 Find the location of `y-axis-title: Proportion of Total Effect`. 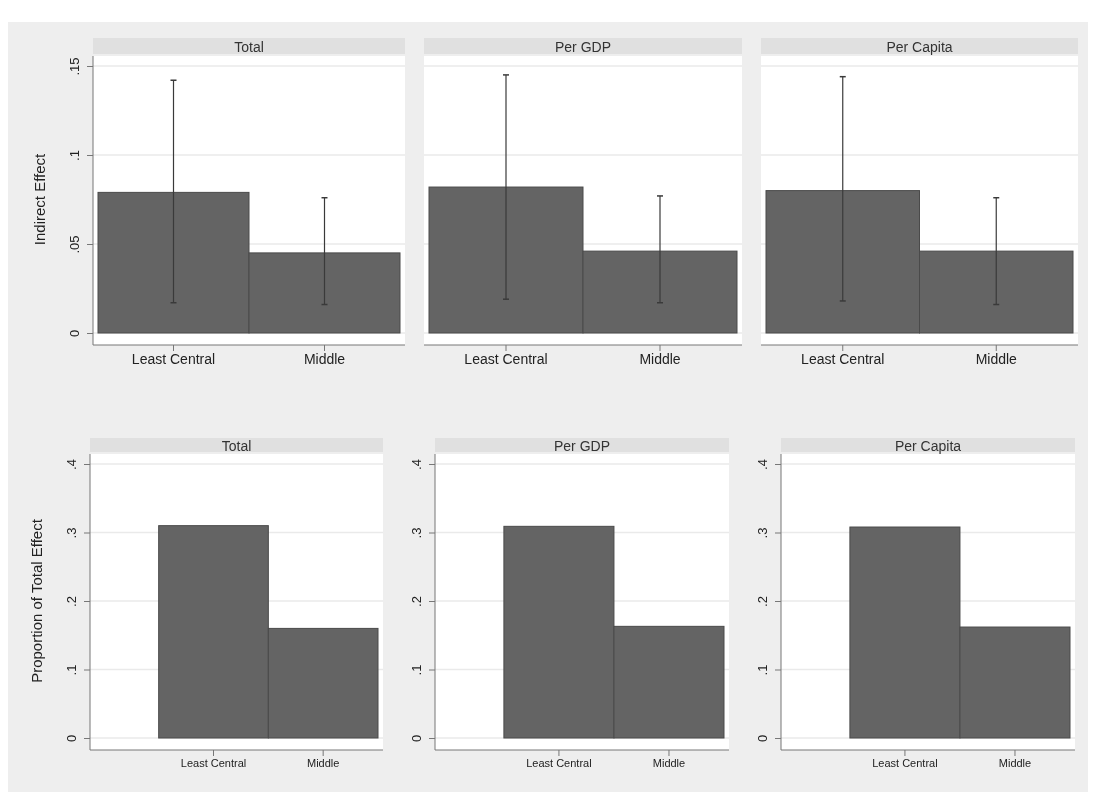

y-axis-title: Proportion of Total Effect is located at coordinates (36, 600).